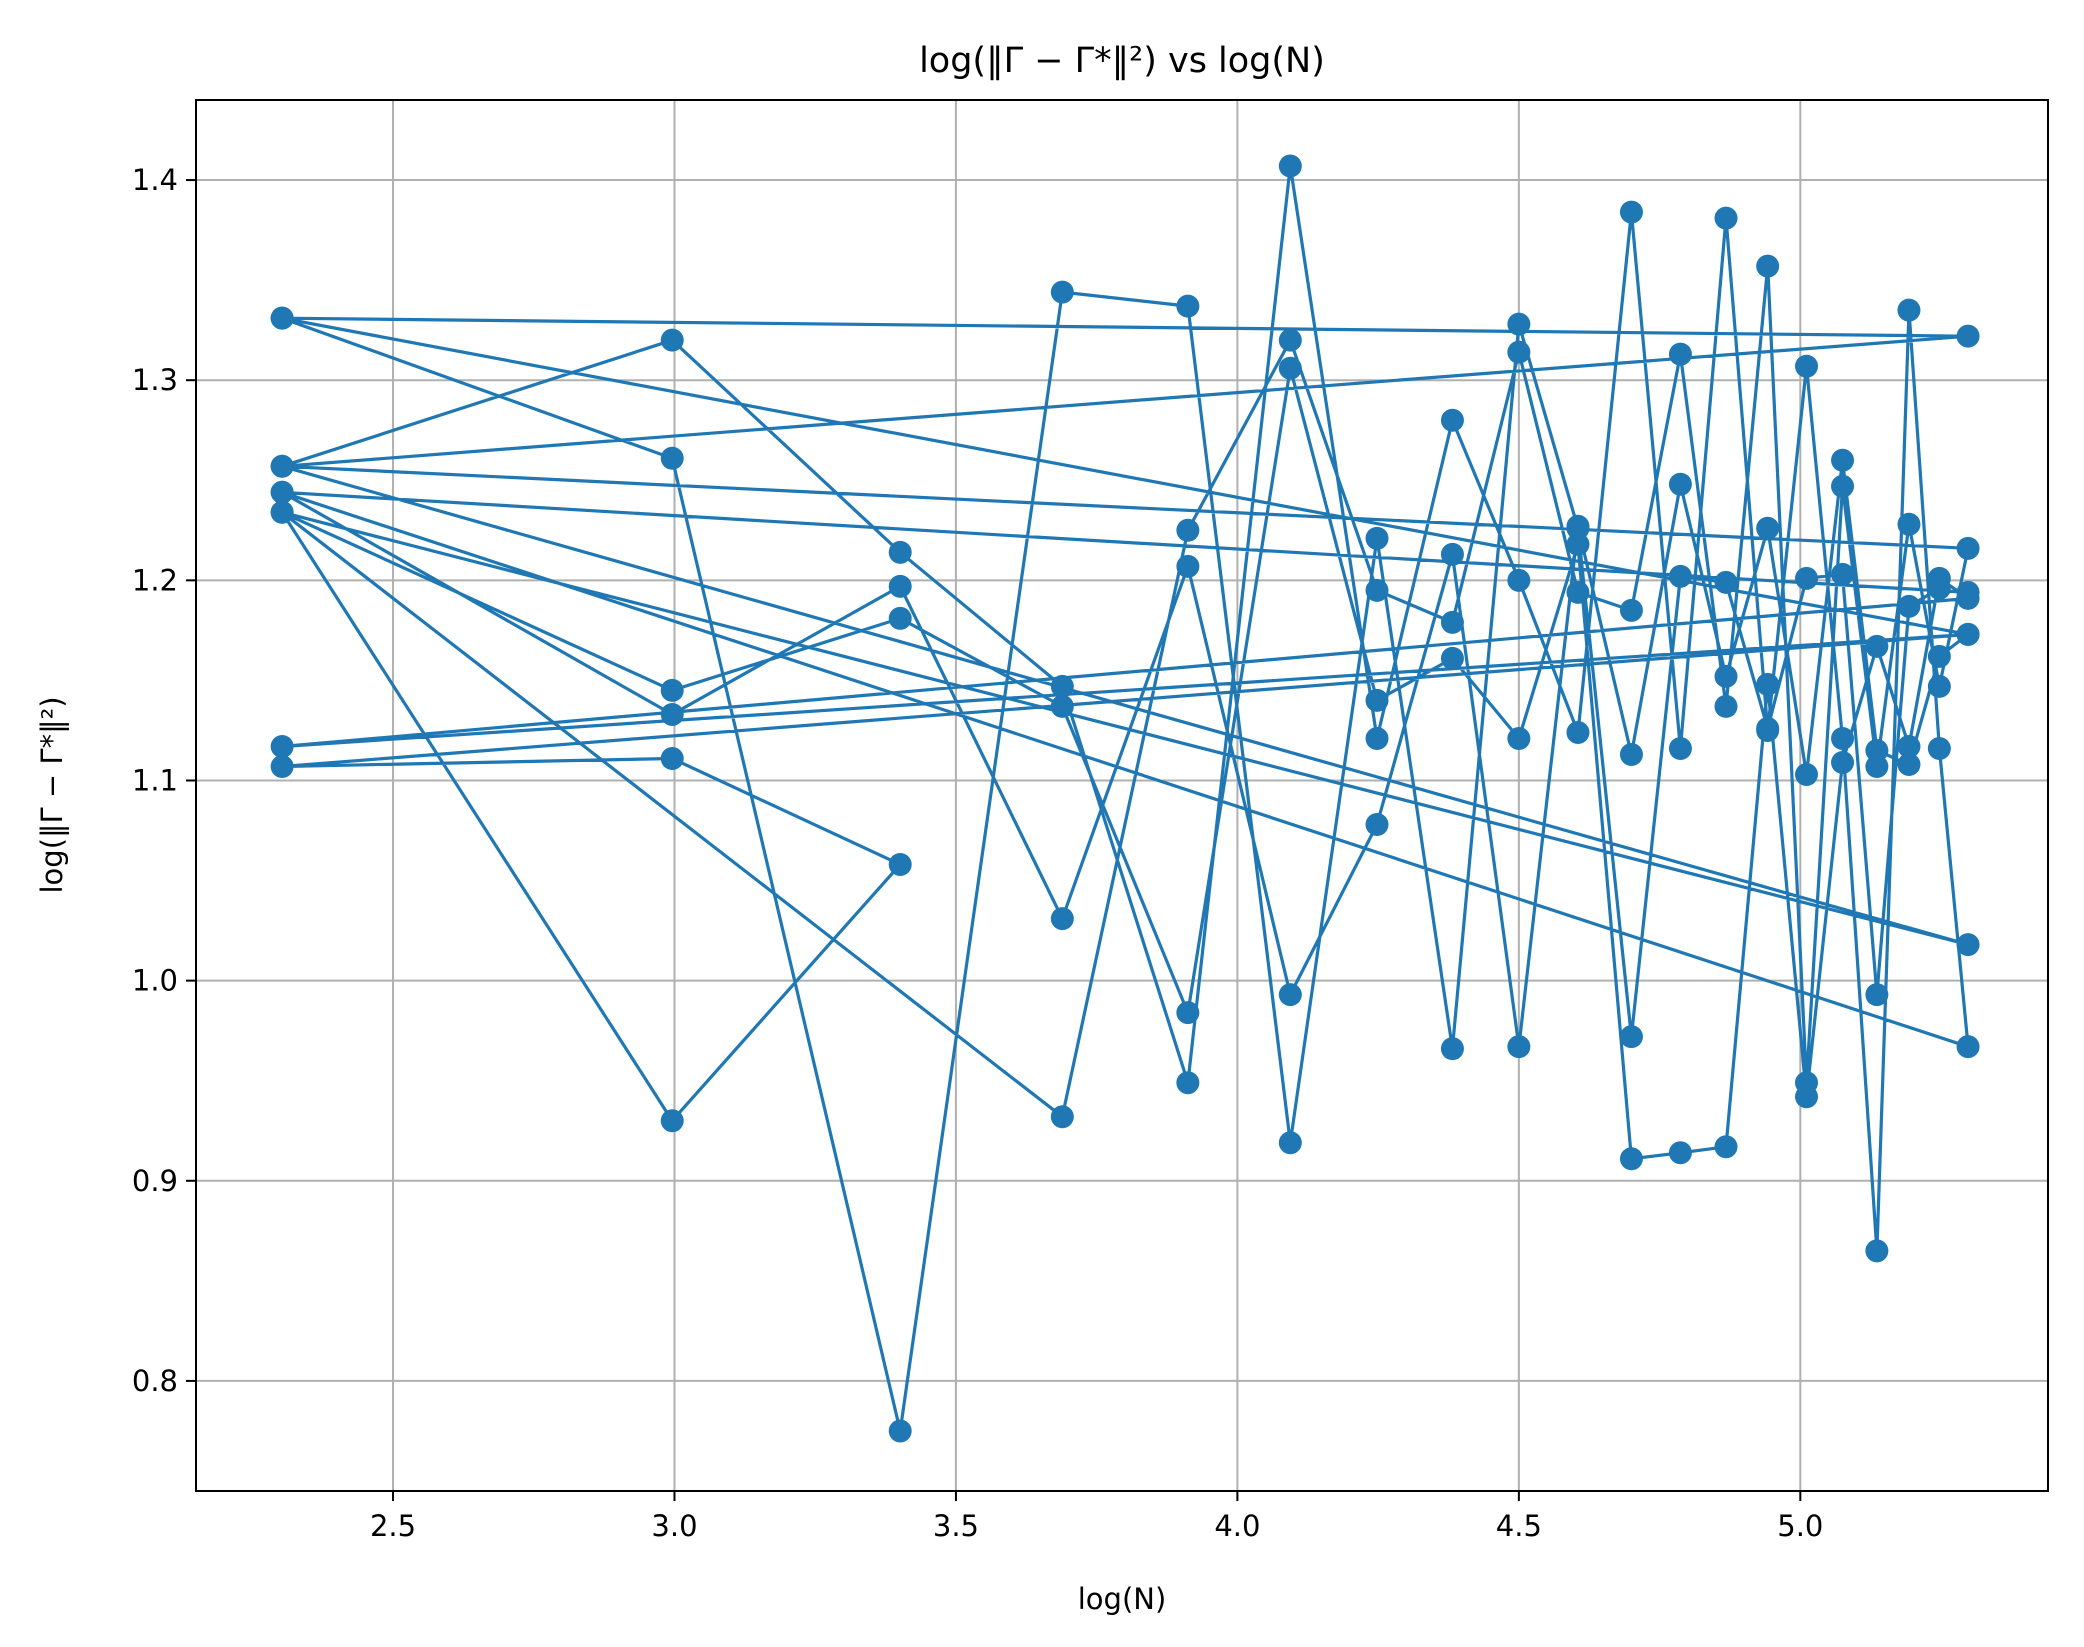 The image size is (2084, 1647). Describe the element at coordinates (155, 780) in the screenshot. I see `y-tick-label: 1.1` at that location.